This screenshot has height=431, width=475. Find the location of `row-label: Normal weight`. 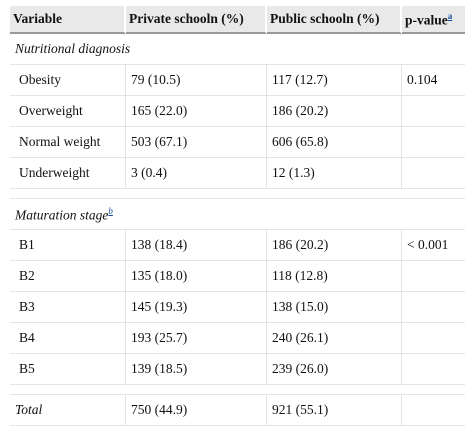

row-label: Normal weight is located at coordinates (68, 142).